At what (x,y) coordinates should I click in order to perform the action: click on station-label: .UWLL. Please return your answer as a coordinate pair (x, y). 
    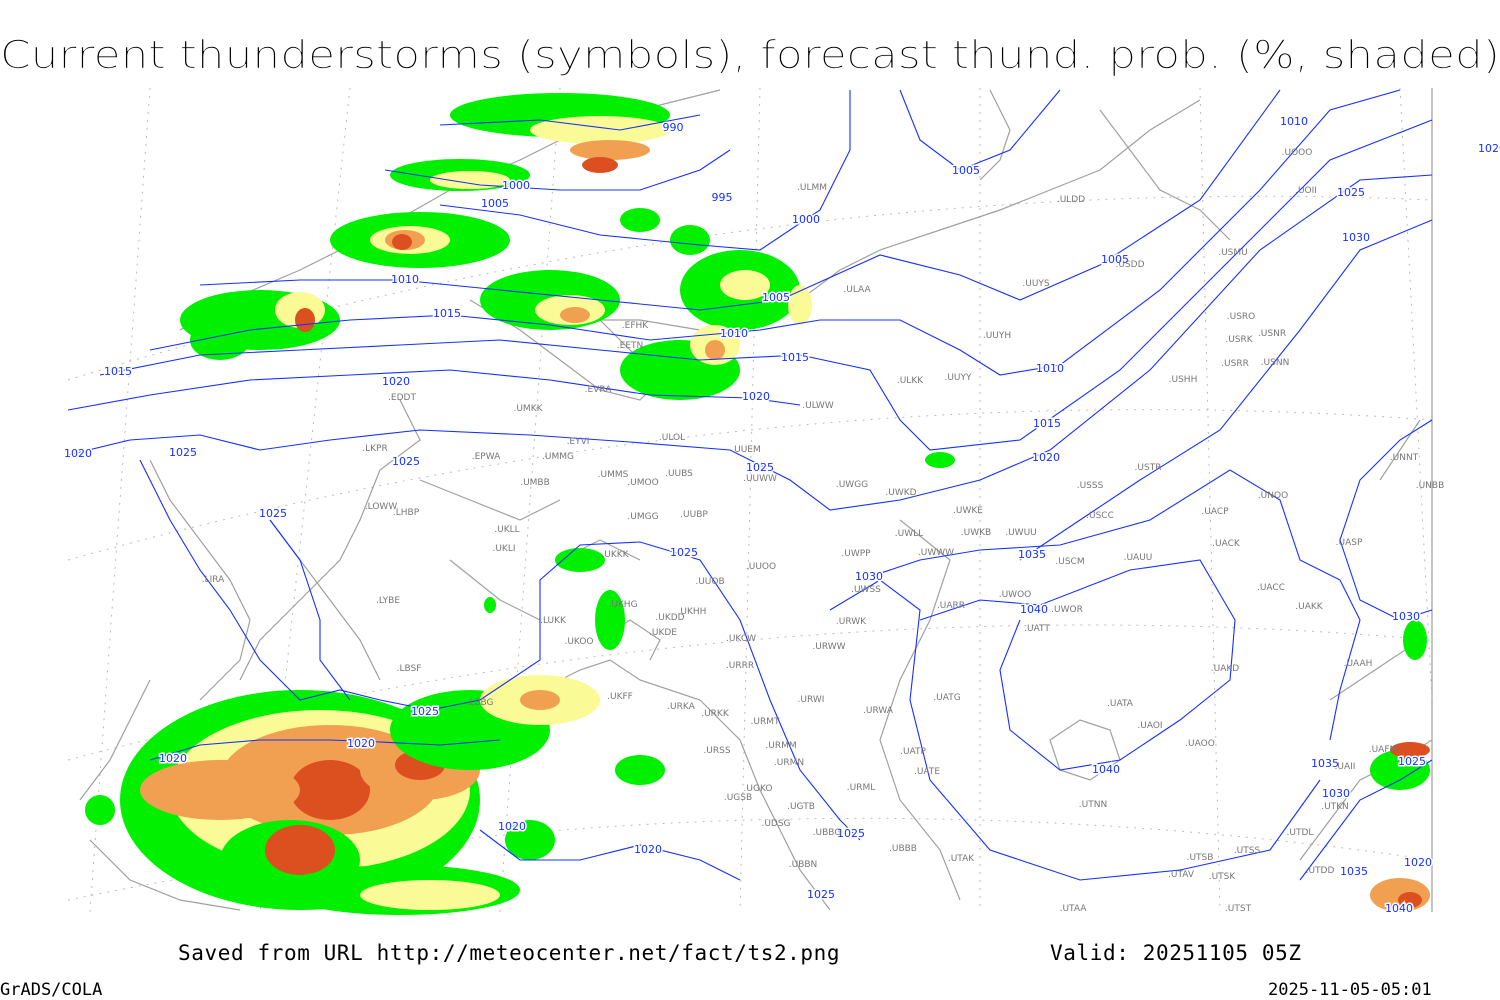
    Looking at the image, I should click on (909, 534).